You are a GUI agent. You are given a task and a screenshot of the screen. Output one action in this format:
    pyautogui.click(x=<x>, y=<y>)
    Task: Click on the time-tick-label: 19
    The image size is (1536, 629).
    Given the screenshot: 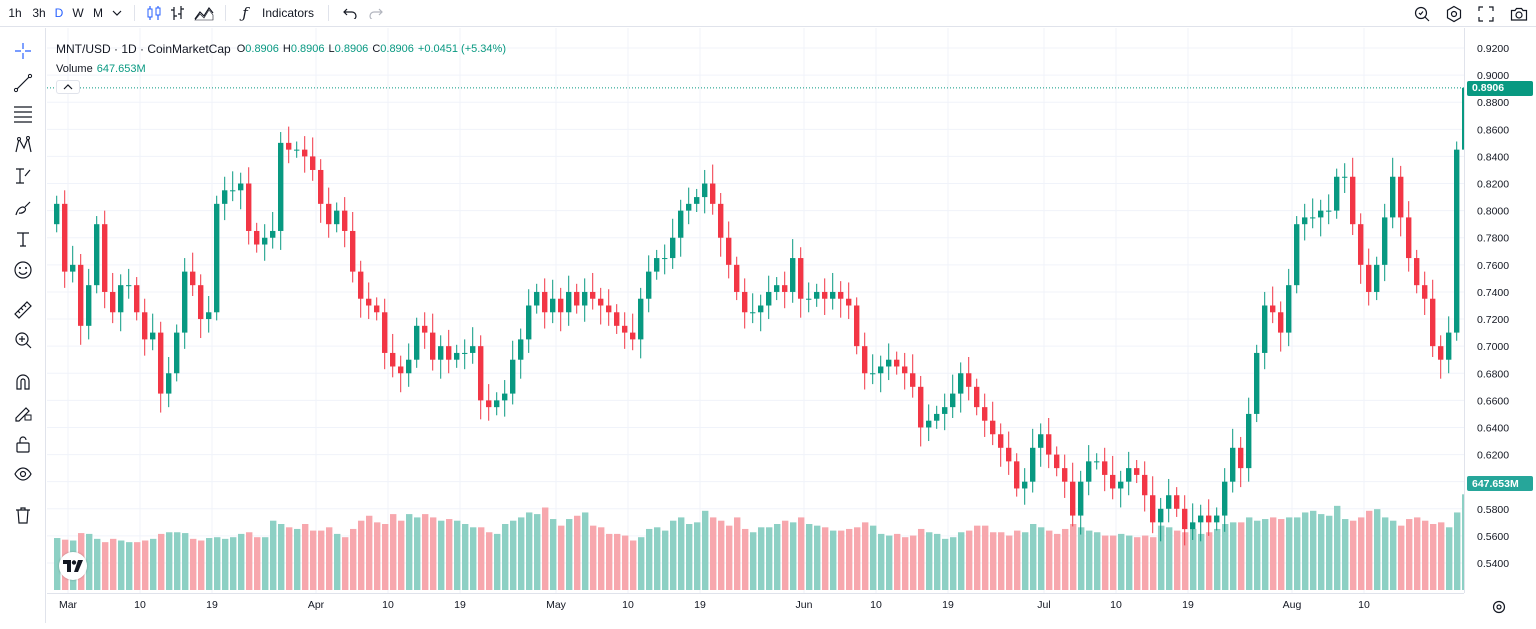 What is the action you would take?
    pyautogui.click(x=1188, y=605)
    